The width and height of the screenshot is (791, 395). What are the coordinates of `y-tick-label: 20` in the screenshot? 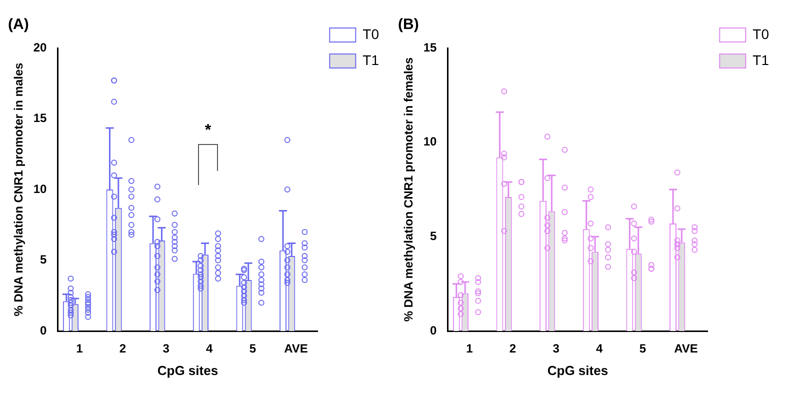 It's located at (40, 47).